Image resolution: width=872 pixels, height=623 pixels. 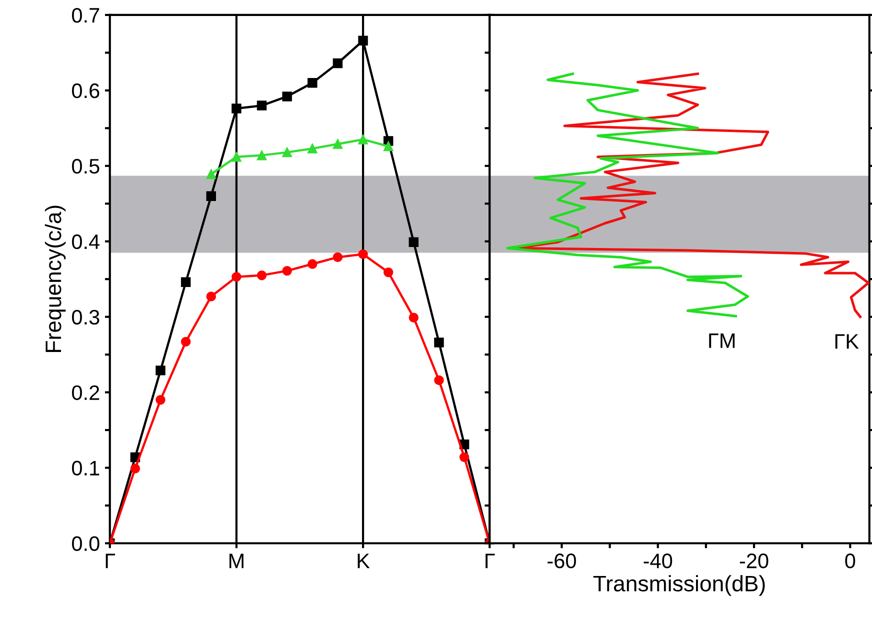 I want to click on y-axis-title: Frequency(c/a), so click(x=55, y=279).